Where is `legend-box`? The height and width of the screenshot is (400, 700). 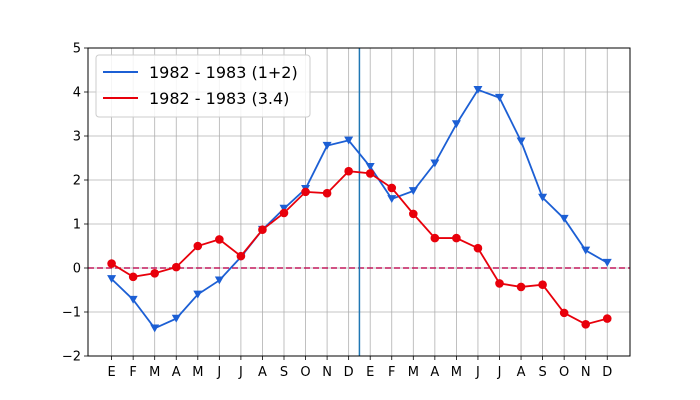 legend-box is located at coordinates (203, 86).